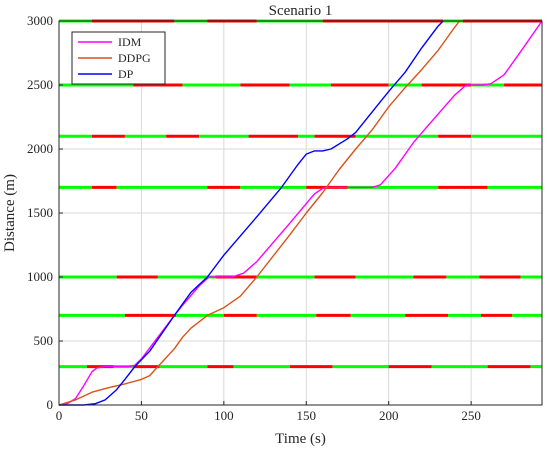 The image size is (550, 457). Describe the element at coordinates (471, 415) in the screenshot. I see `x-tick-label: 250` at that location.